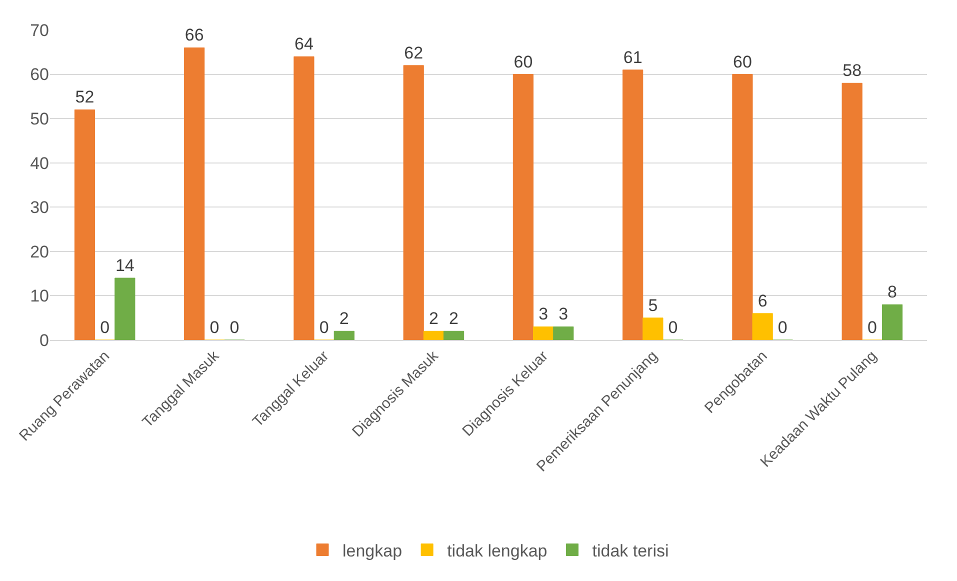 The image size is (957, 581). I want to click on data-label: 5, so click(653, 305).